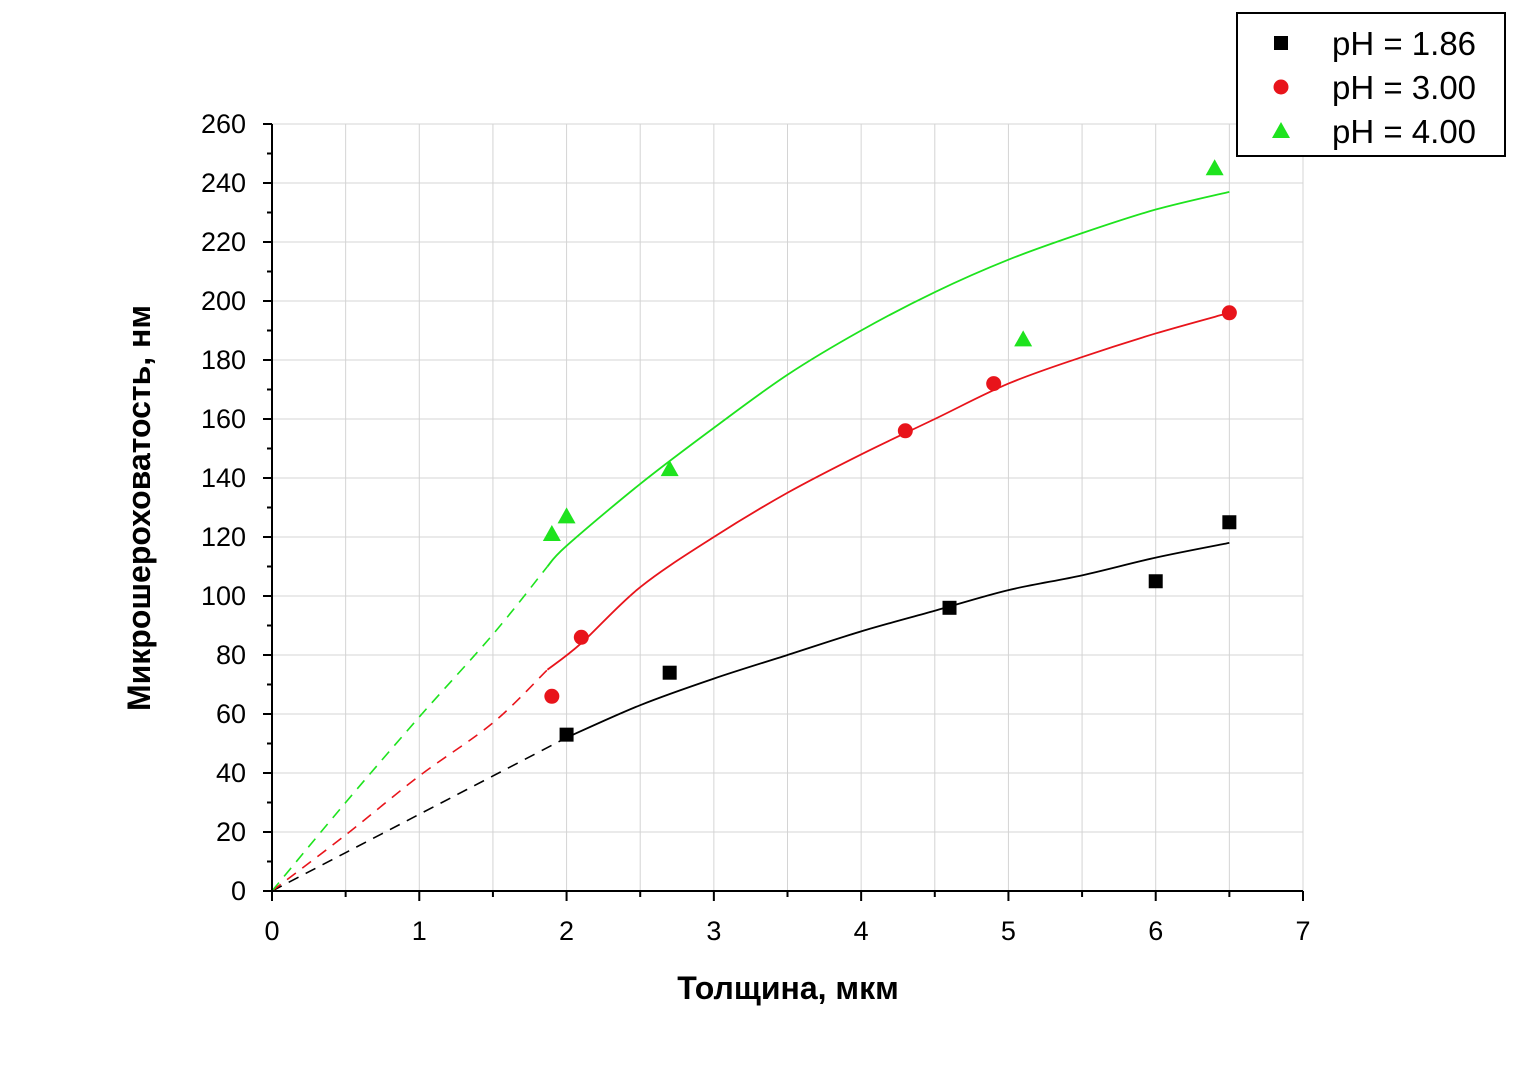 This screenshot has width=1515, height=1070. I want to click on x-tick-label: 6, so click(1155, 931).